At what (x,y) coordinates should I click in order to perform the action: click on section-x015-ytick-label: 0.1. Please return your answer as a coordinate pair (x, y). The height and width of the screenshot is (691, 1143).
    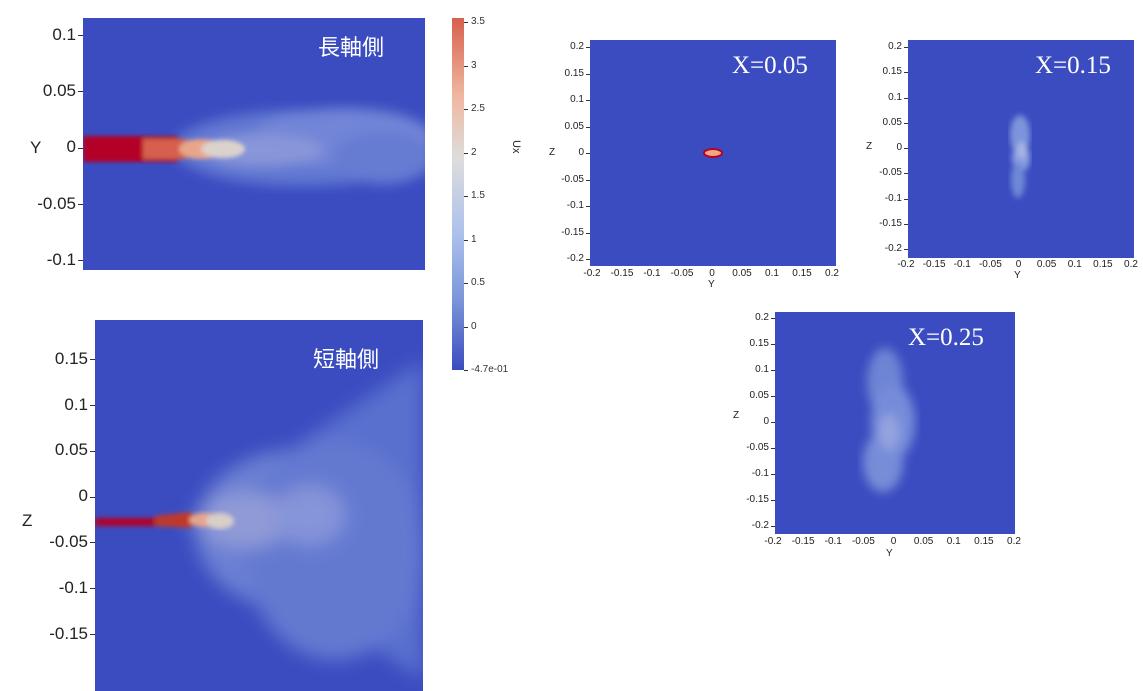
    Looking at the image, I should click on (895, 97).